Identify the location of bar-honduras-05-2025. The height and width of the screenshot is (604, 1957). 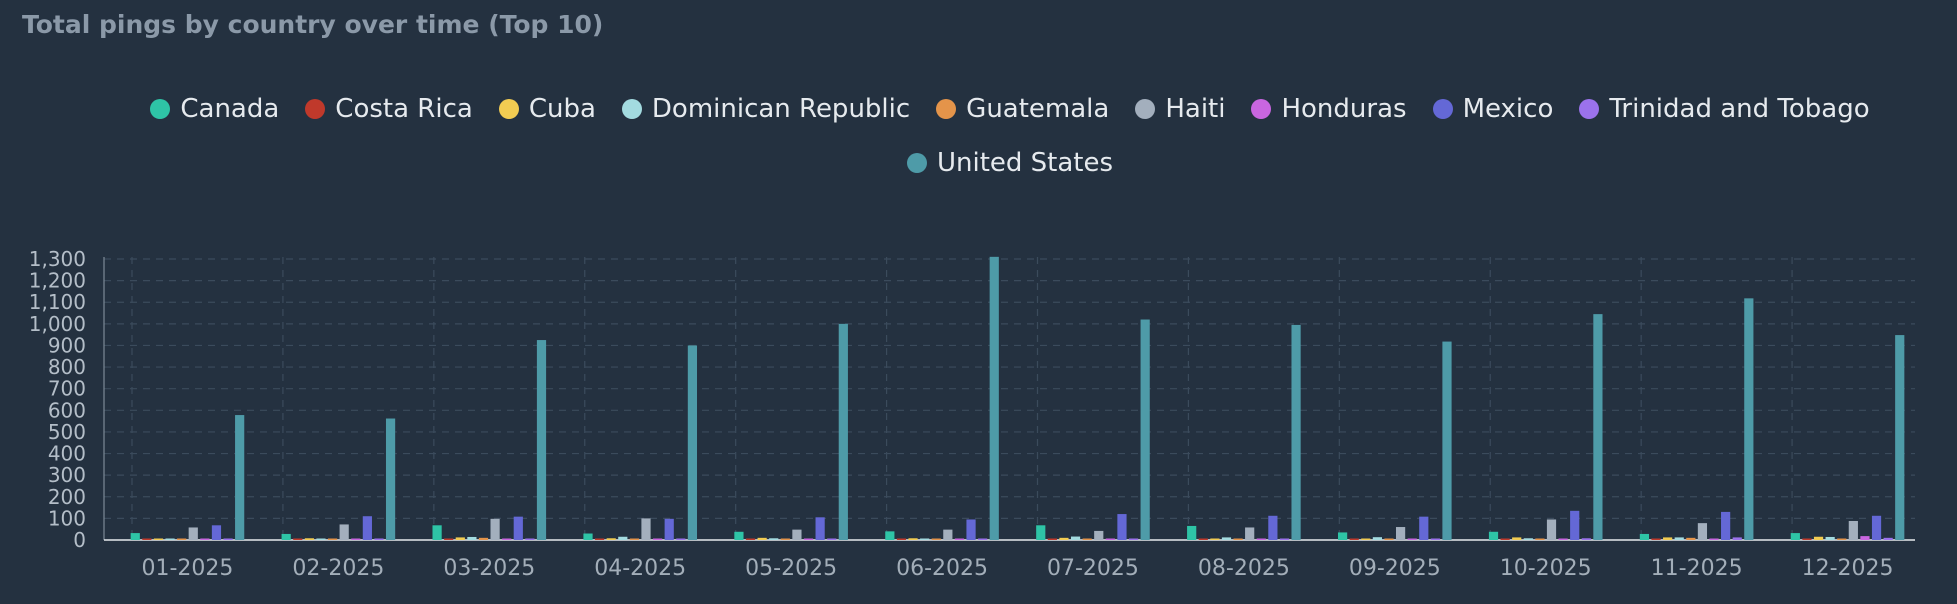
(808, 539).